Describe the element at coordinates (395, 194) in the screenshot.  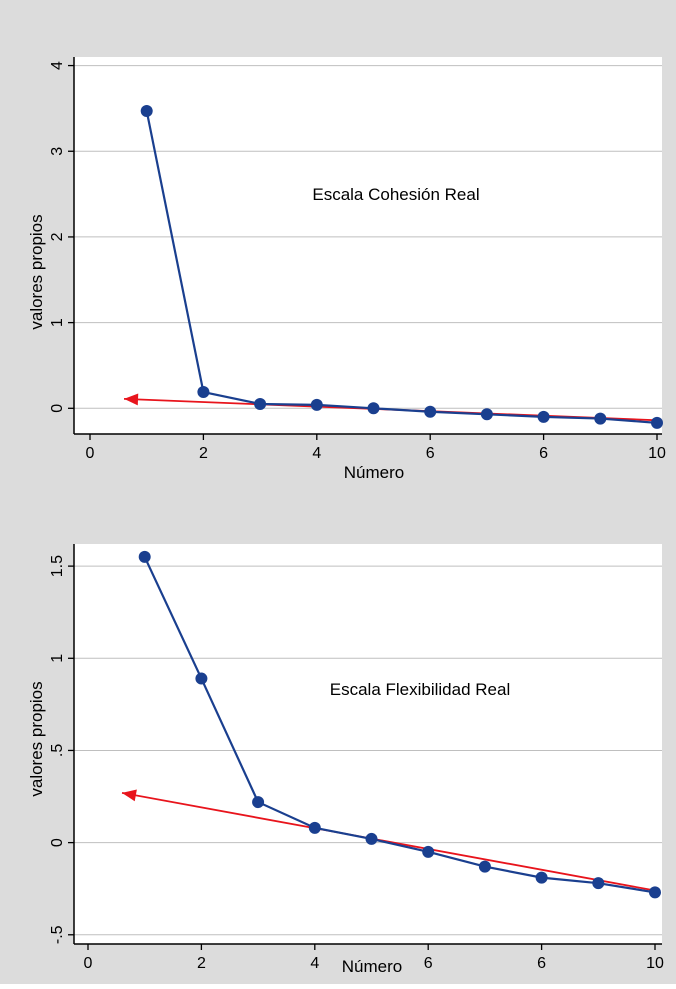
I see `annotation-label: Escala Cohesión Real` at that location.